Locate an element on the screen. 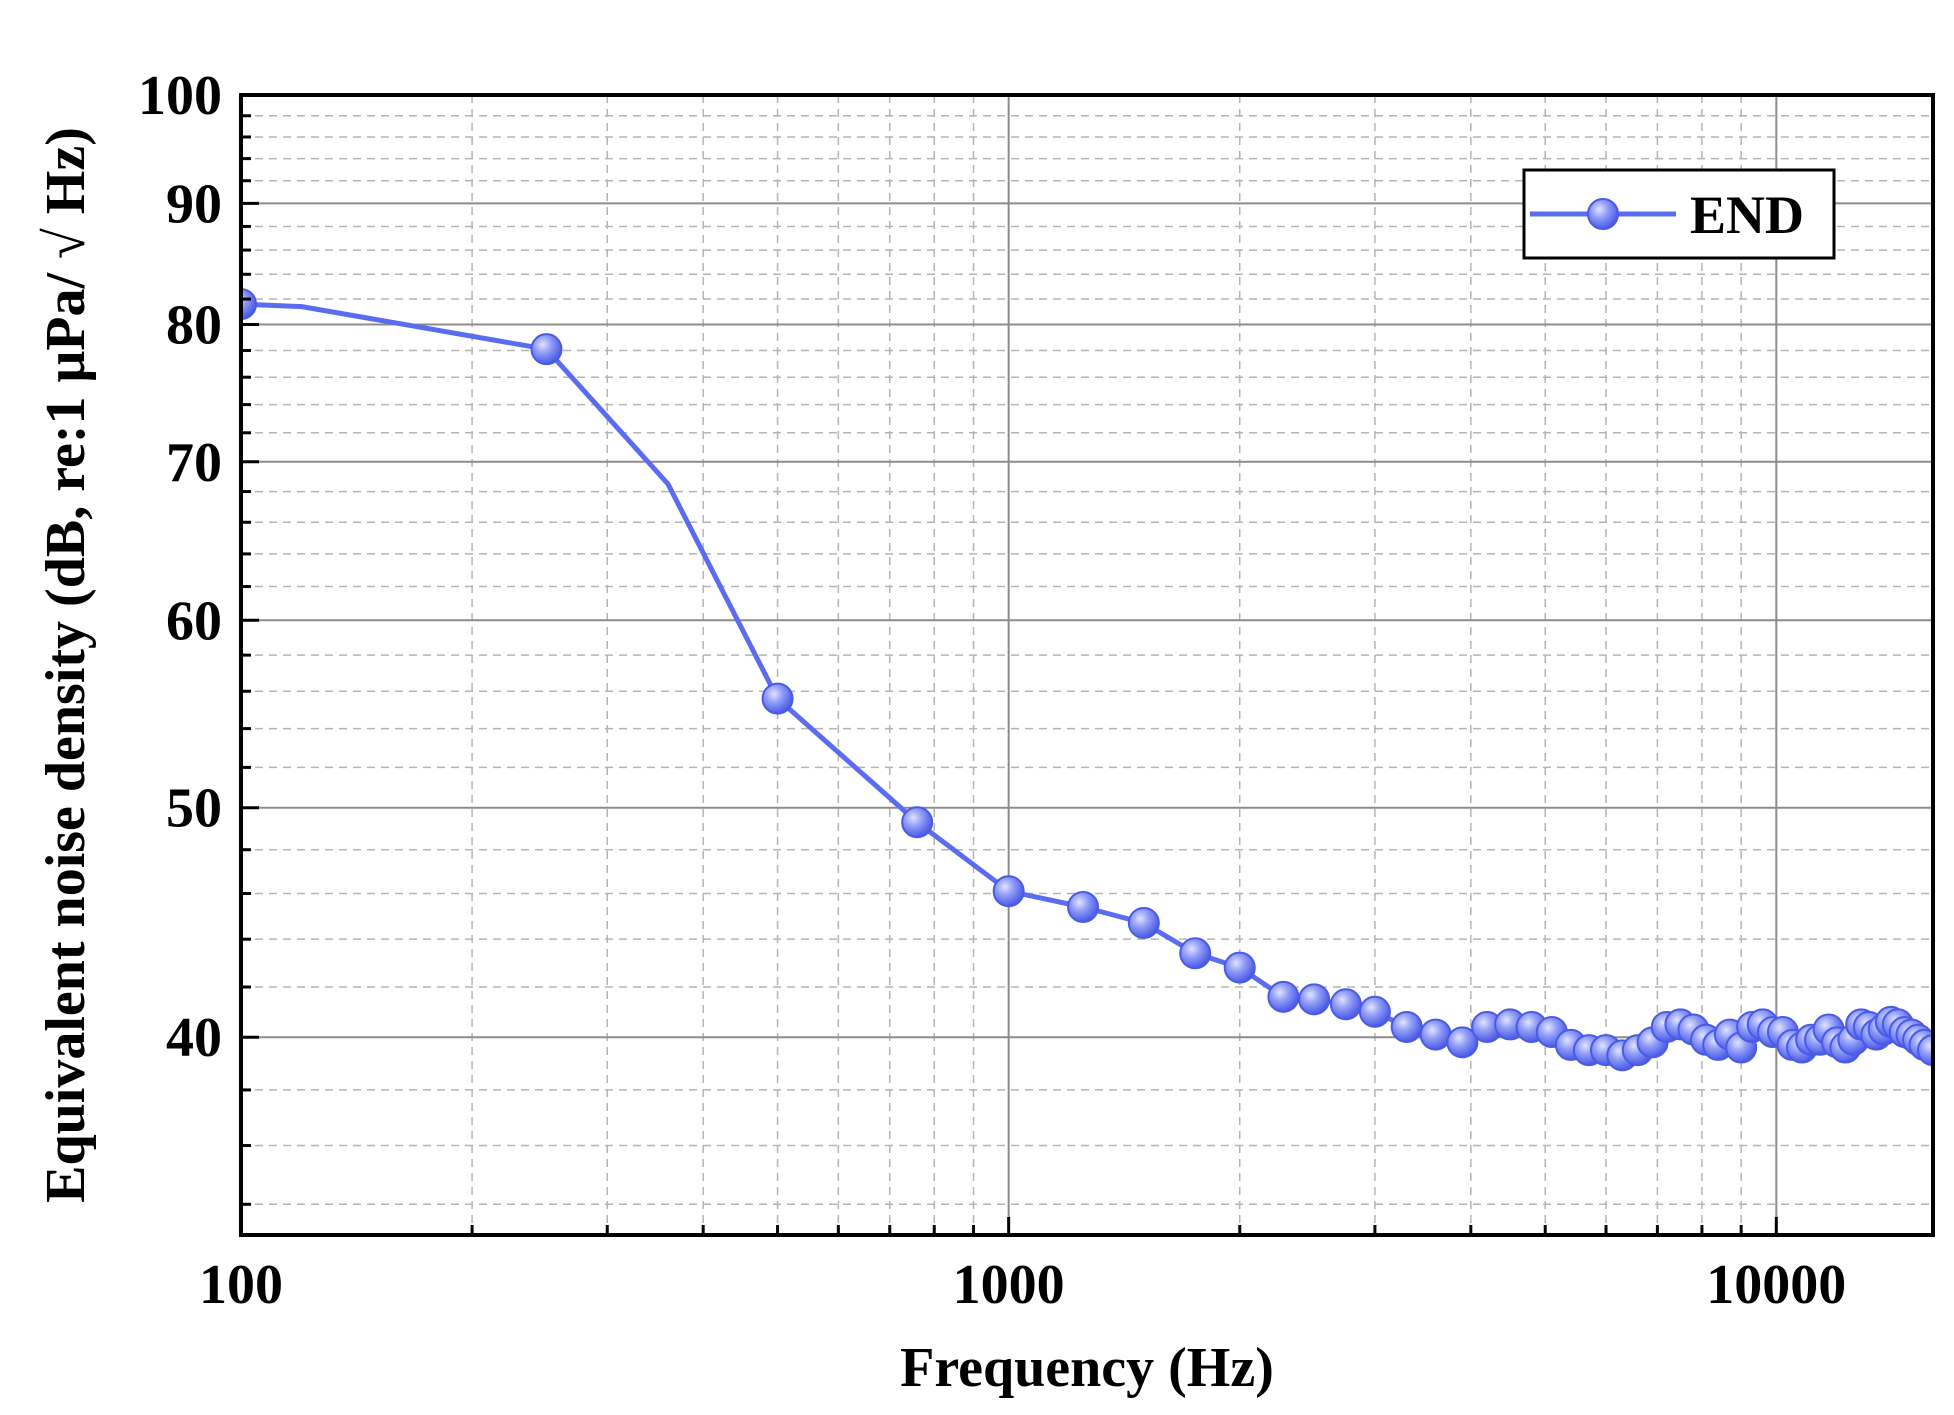  y-tick-label: 90 is located at coordinates (194, 204).